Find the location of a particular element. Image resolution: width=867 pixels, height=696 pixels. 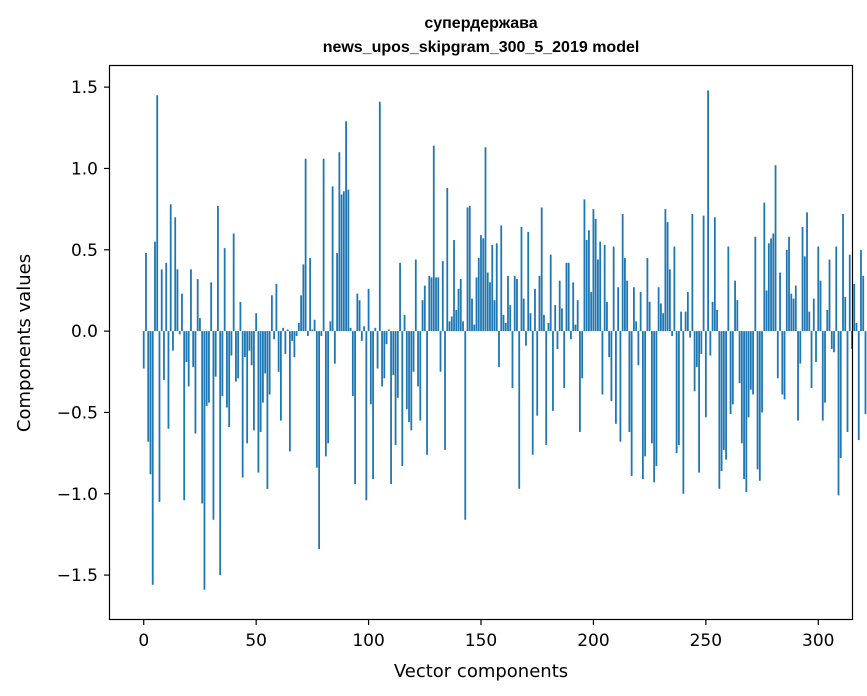

y-tick-label: 0.5 is located at coordinates (84, 251).